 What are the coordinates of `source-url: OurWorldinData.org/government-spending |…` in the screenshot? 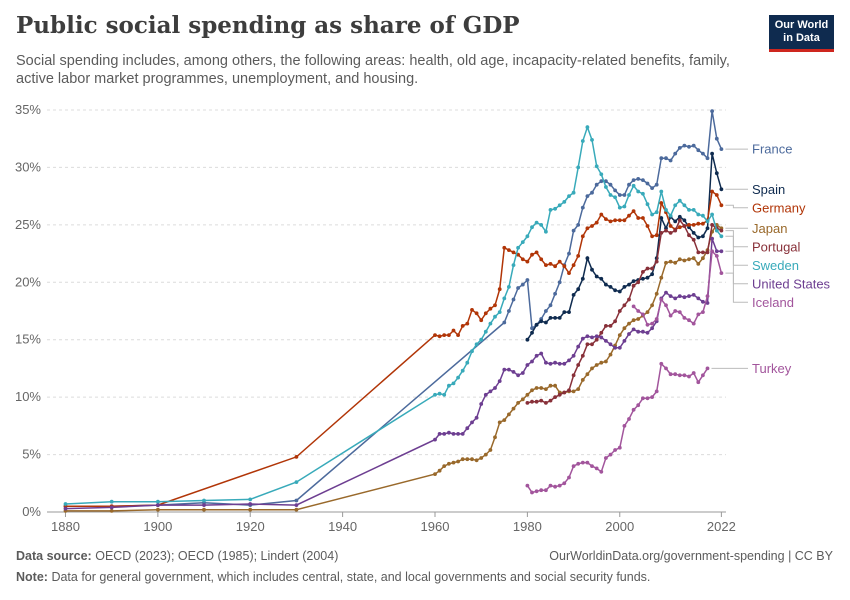 It's located at (691, 556).